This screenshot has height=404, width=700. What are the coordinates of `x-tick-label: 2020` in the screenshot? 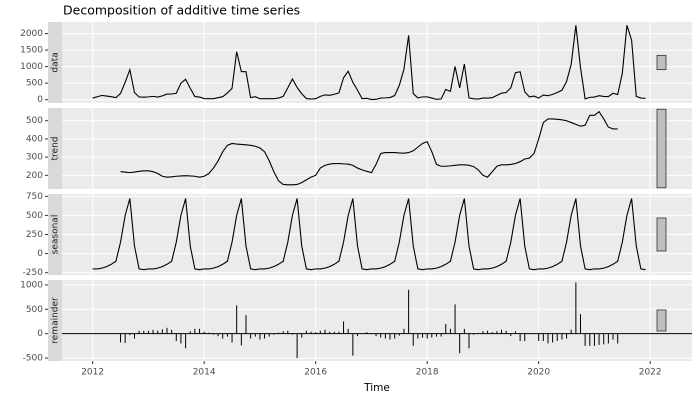 It's located at (538, 373).